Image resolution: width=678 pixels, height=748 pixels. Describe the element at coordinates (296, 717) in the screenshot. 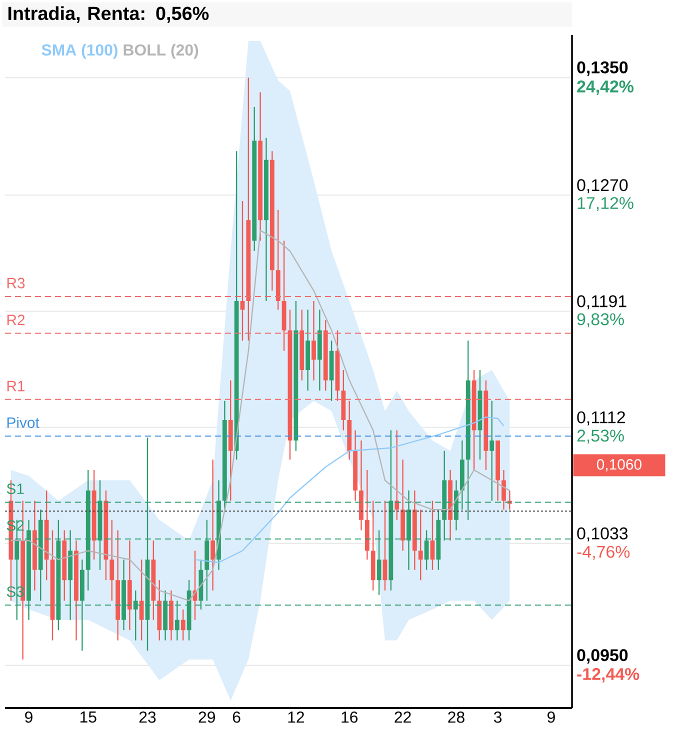

I see `x-tick-label: 12` at that location.